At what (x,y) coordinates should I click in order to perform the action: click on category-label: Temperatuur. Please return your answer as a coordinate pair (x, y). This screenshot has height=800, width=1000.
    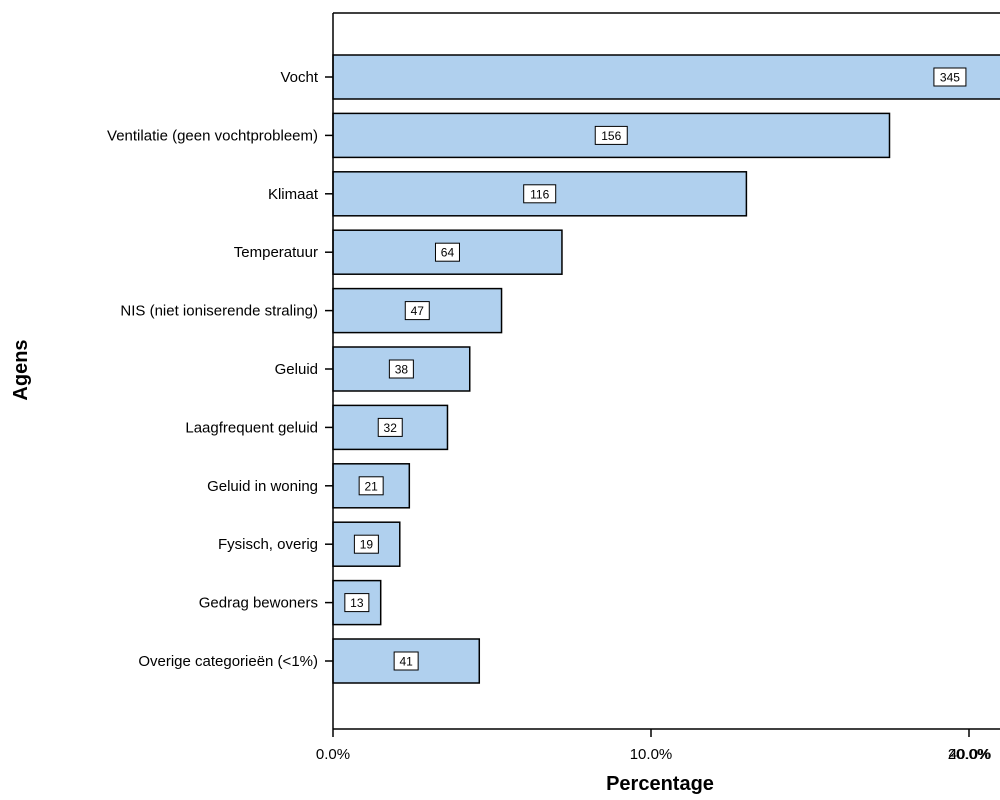
    Looking at the image, I should click on (276, 252).